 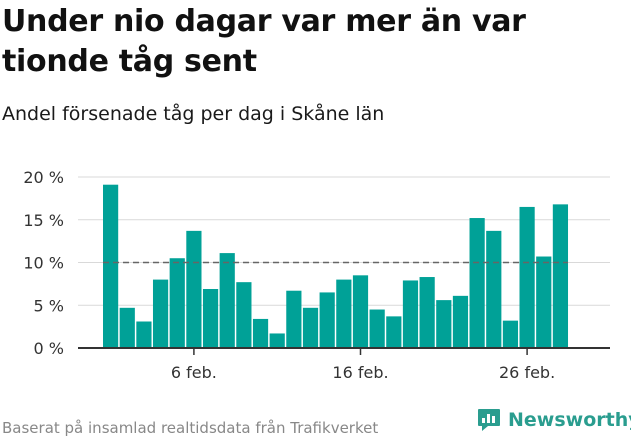 I want to click on y-tick-label: 5 %, so click(x=49, y=305).